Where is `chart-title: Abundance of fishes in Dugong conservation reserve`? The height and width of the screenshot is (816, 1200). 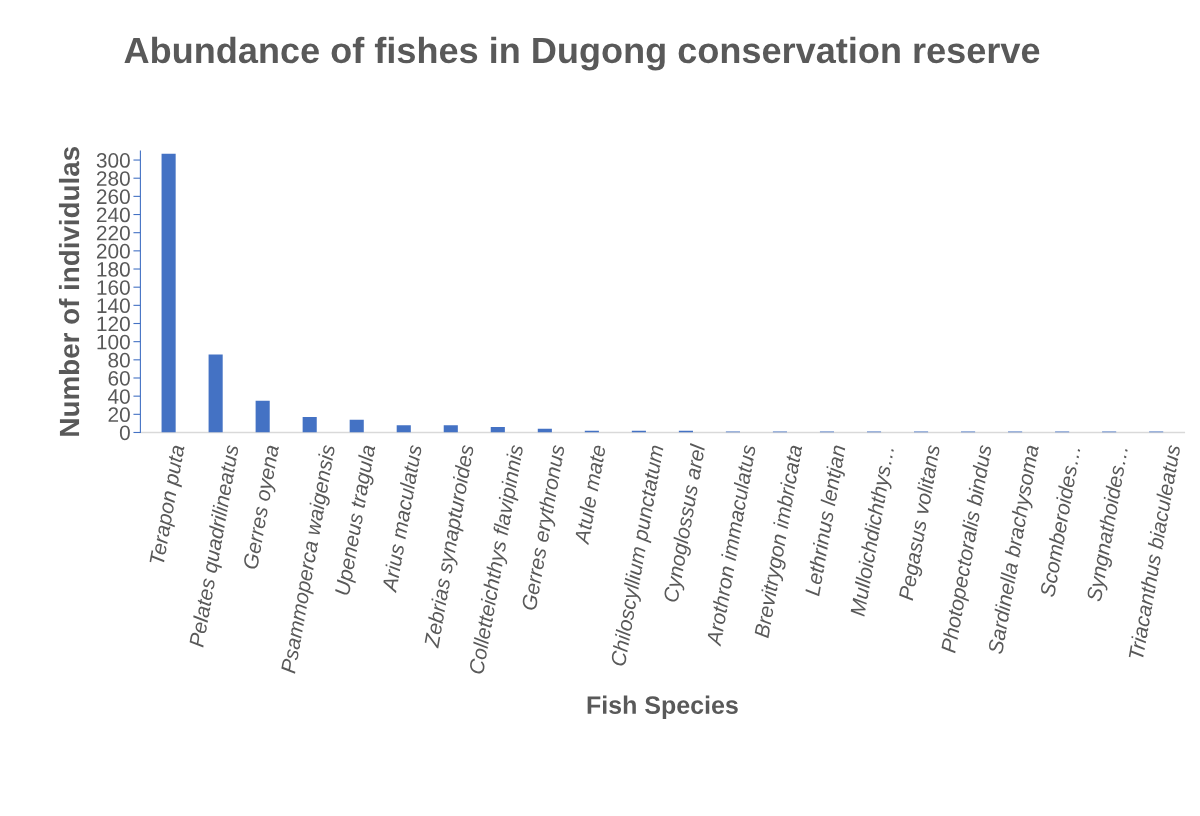 chart-title: Abundance of fishes in Dugong conservation reserve is located at coordinates (582, 53).